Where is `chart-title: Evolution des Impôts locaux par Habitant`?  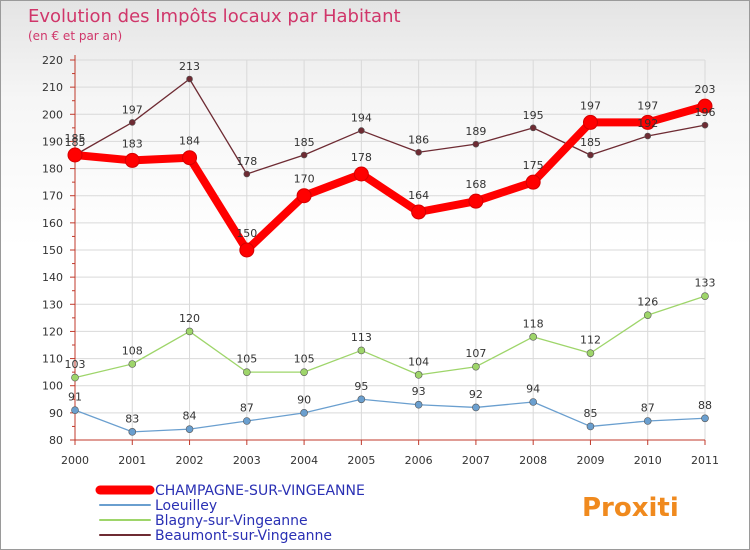 chart-title: Evolution des Impôts locaux par Habitant is located at coordinates (214, 16).